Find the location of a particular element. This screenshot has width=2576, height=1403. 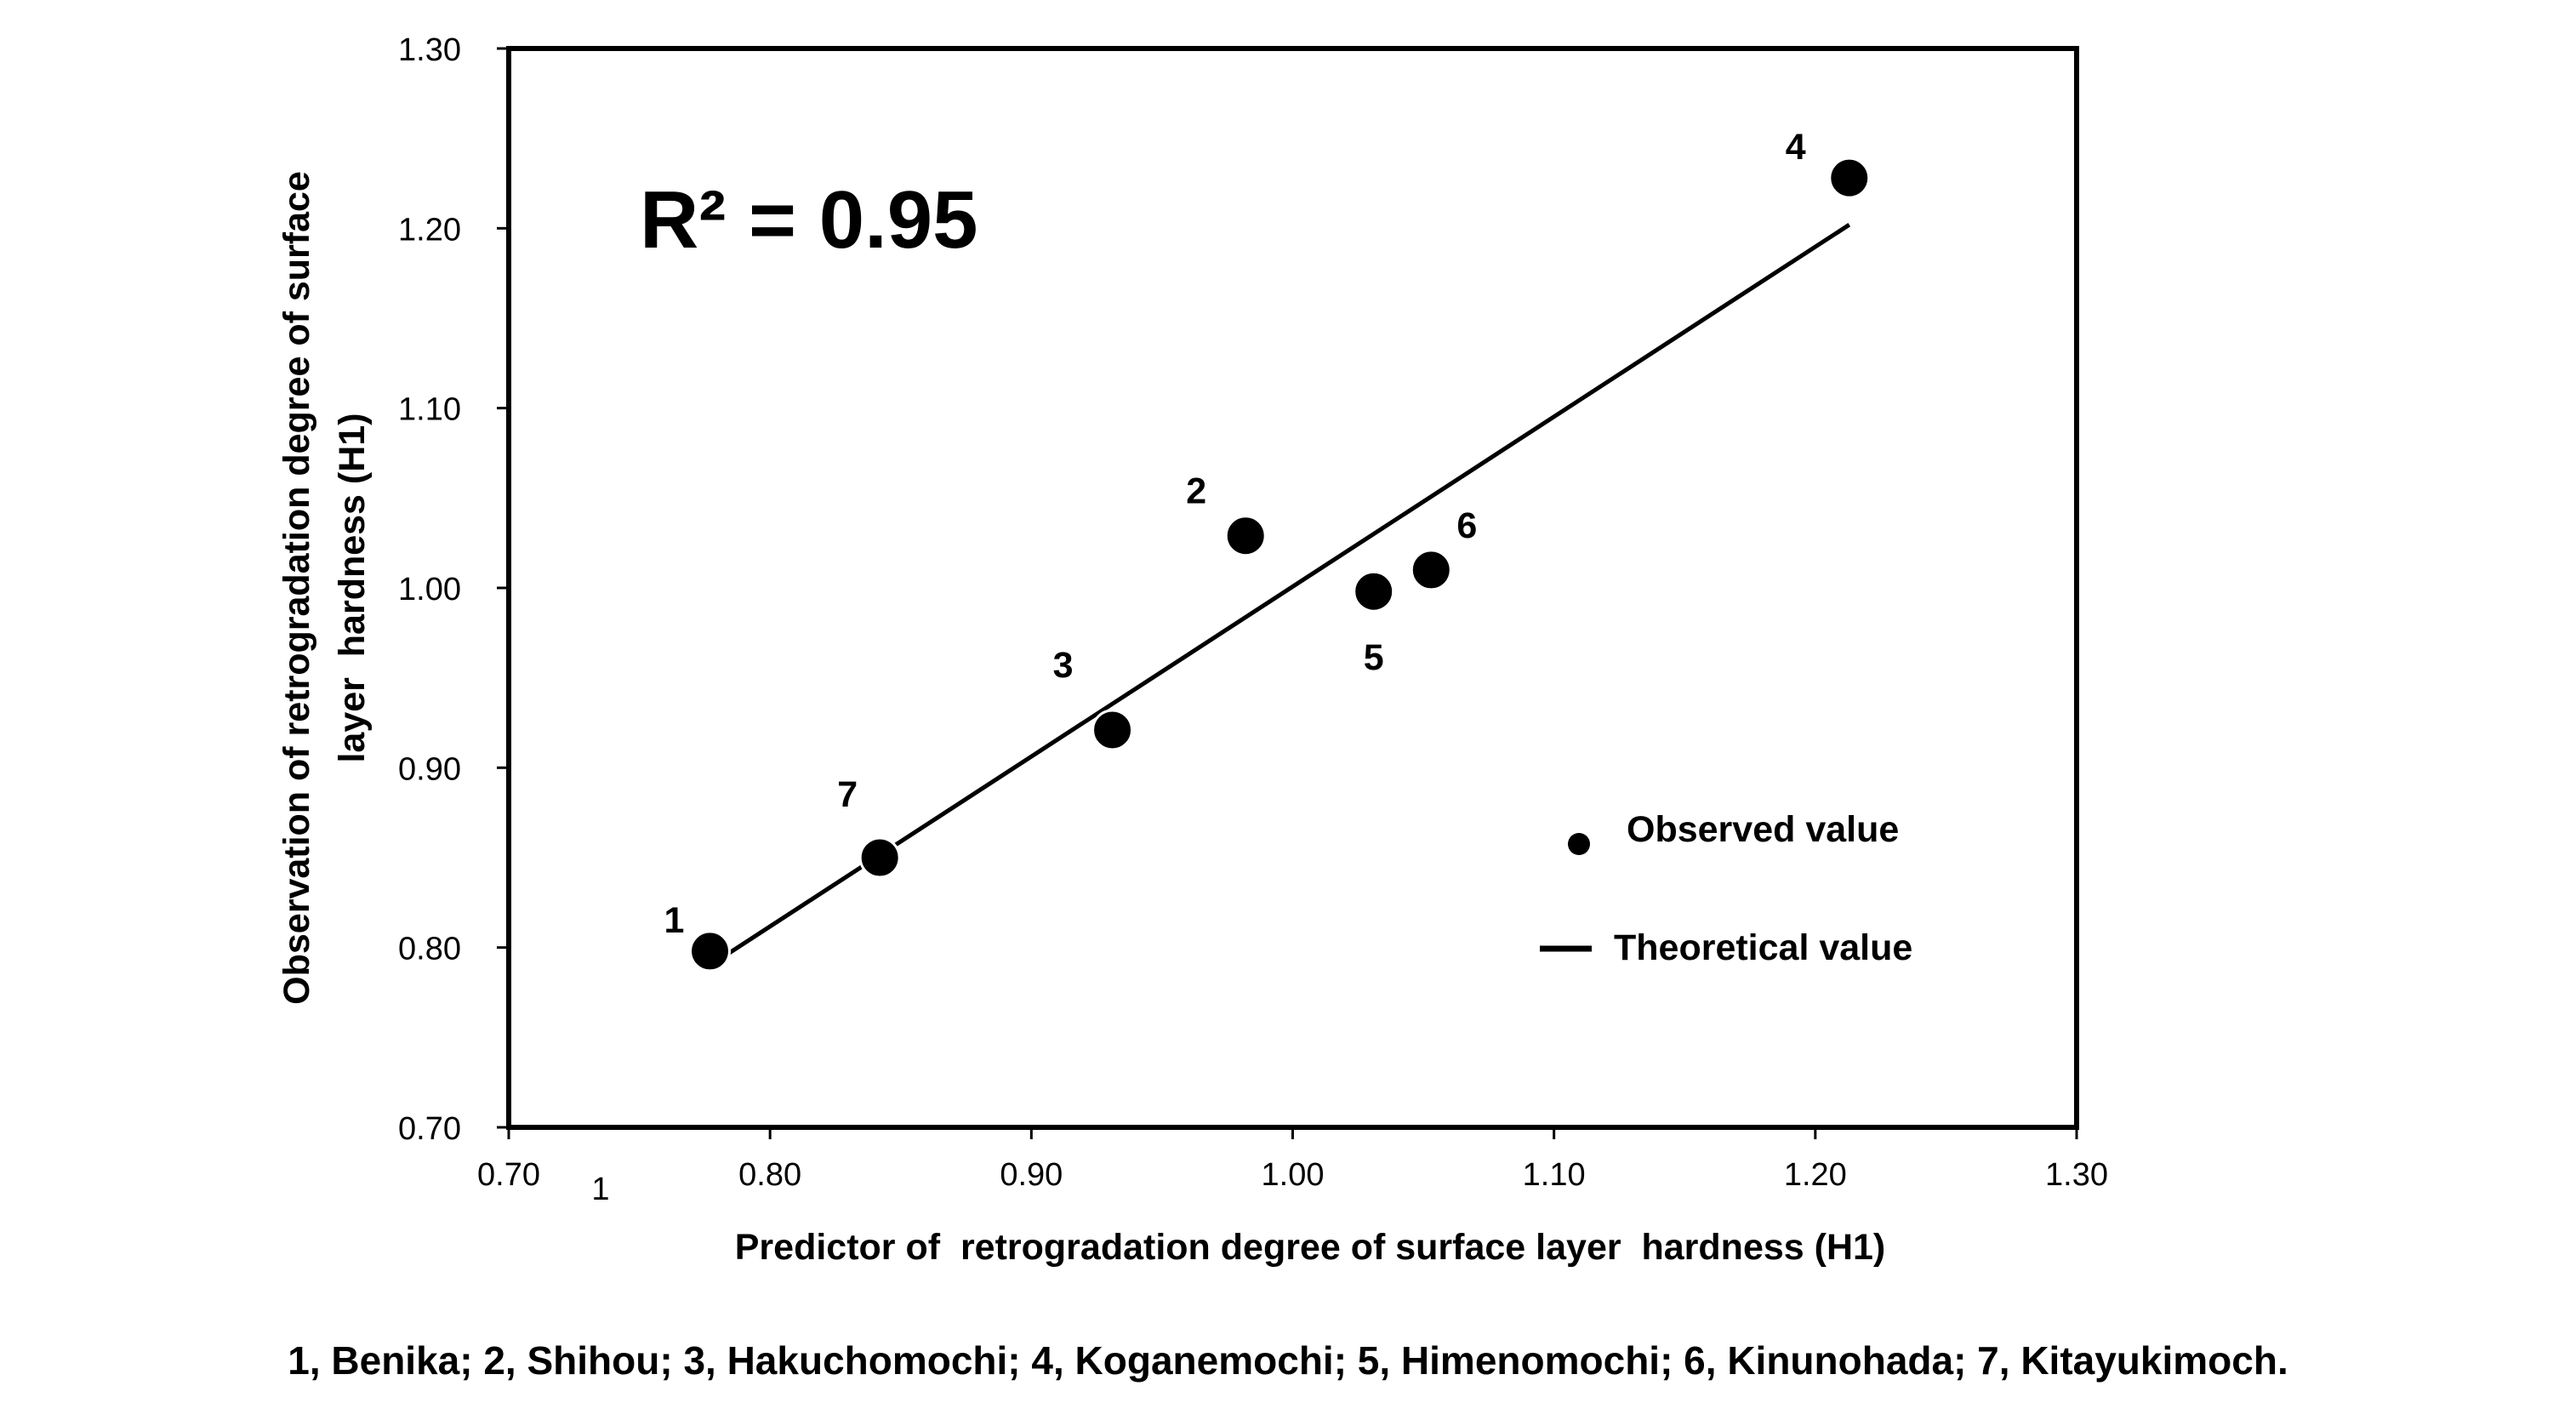

y-tick-label: 1.30 is located at coordinates (429, 50).